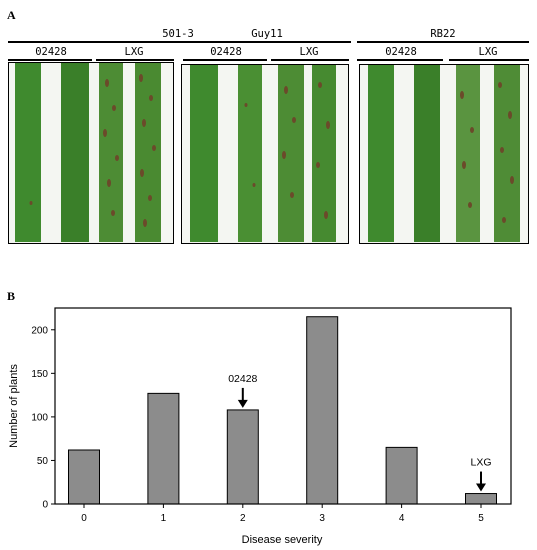 The image size is (537, 550). I want to click on leaf-strips-rb22, so click(444, 153).